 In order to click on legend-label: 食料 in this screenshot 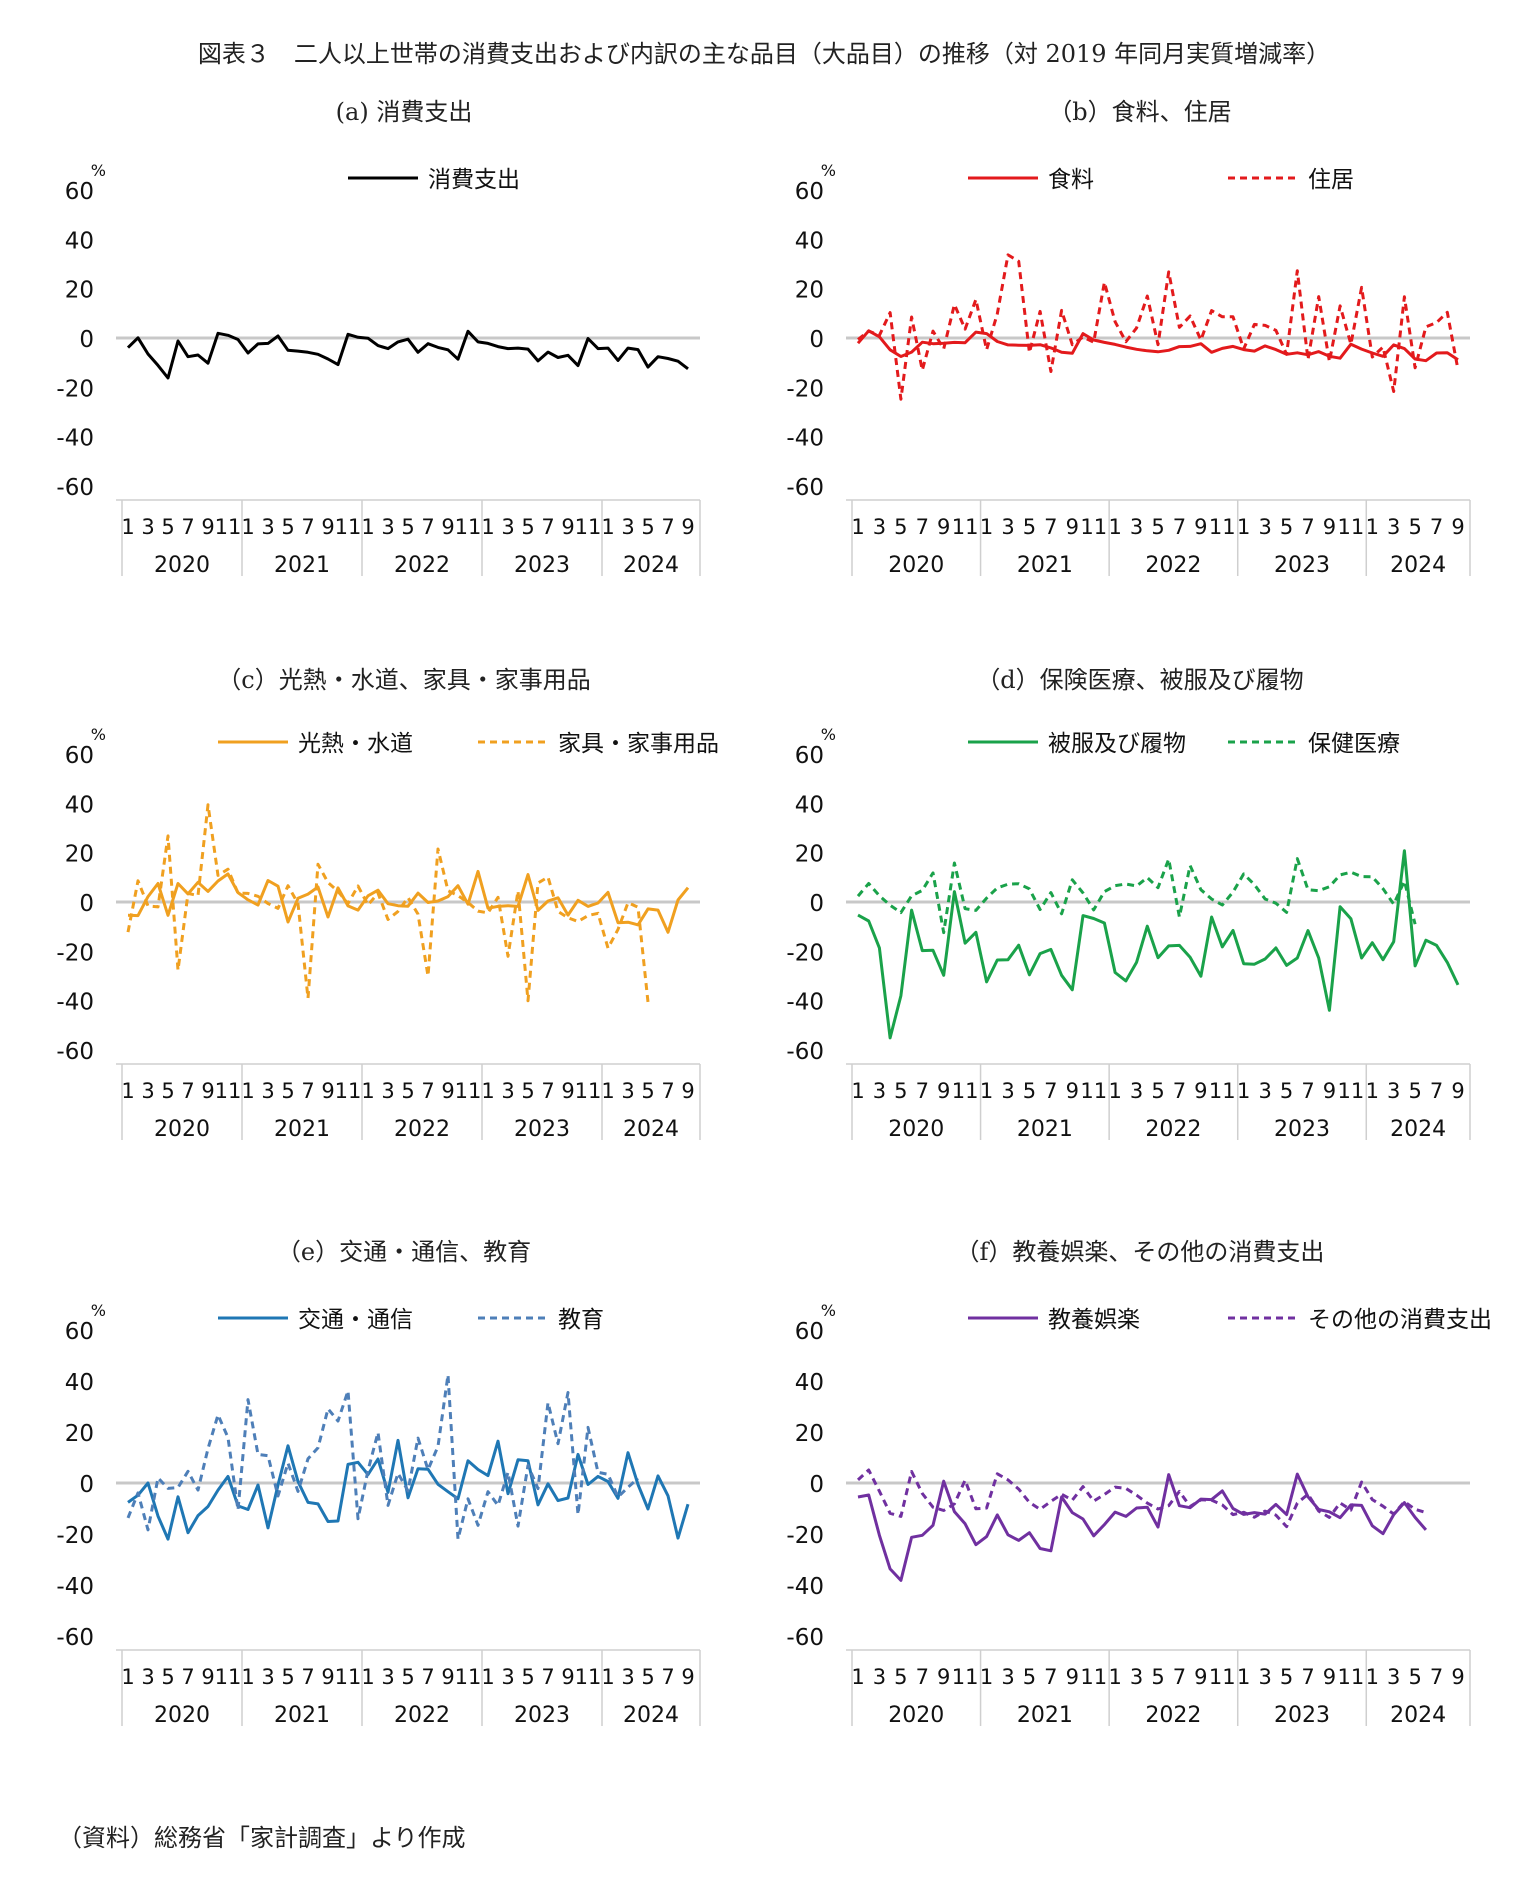, I will do `click(1071, 180)`.